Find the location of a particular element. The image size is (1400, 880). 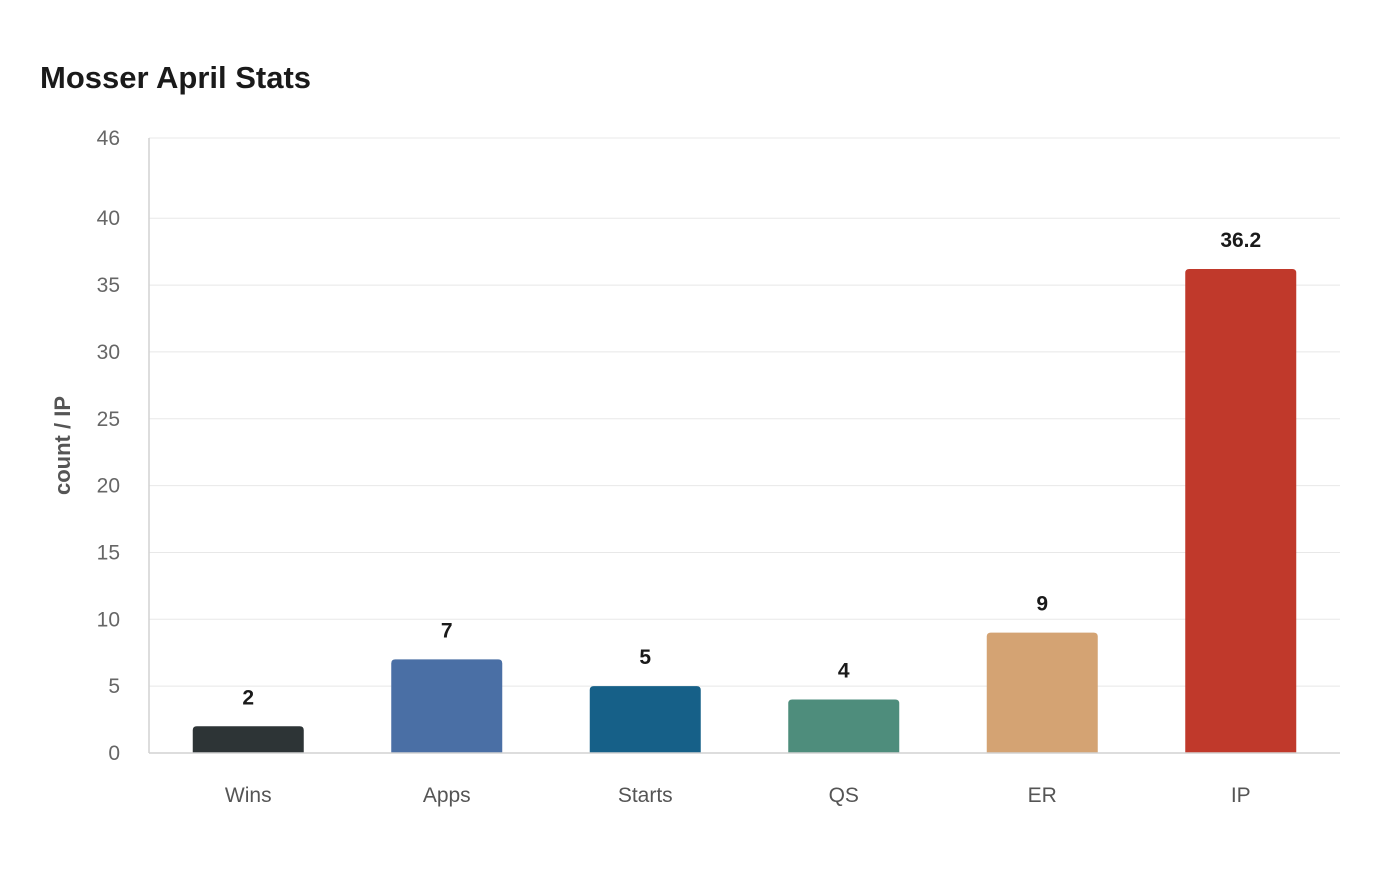

chart-title: Mosser April Stats is located at coordinates (176, 77).